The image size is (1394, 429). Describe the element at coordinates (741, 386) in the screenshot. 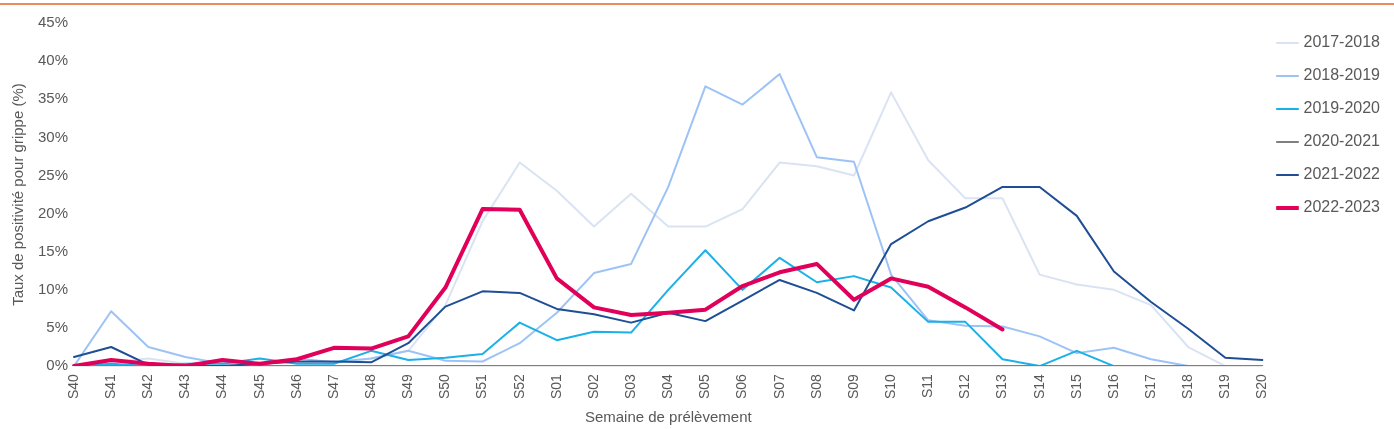

I see `x-tick-label: S06` at that location.